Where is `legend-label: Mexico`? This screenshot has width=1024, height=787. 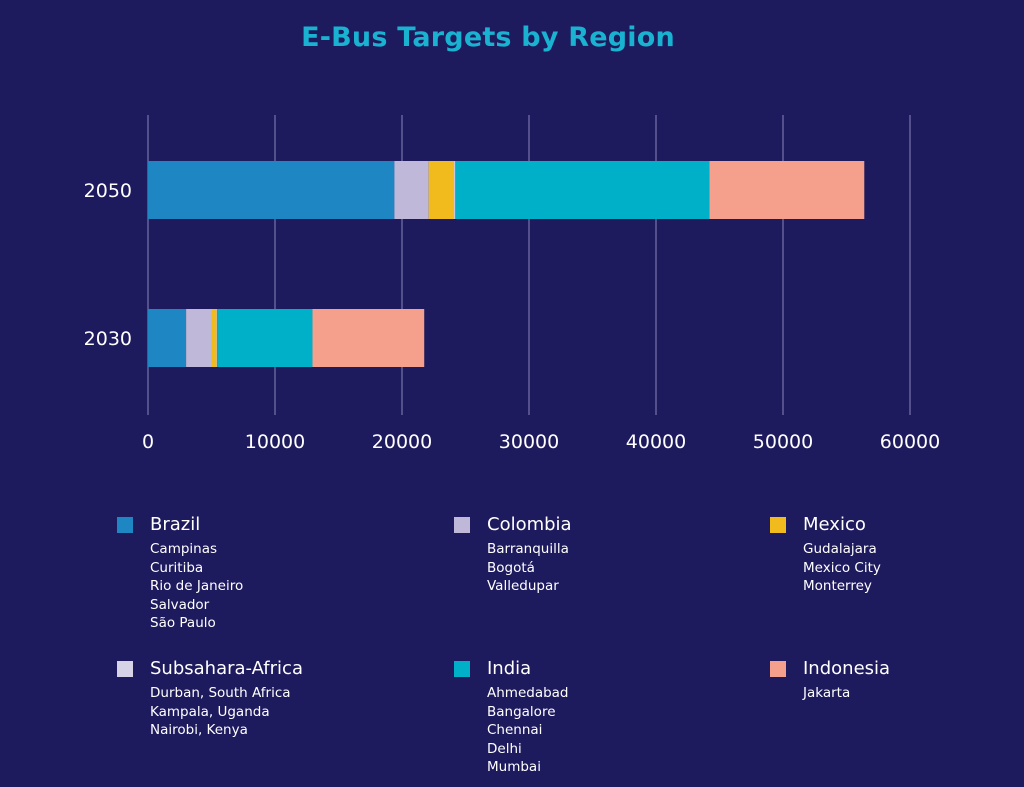
legend-label: Mexico is located at coordinates (834, 524).